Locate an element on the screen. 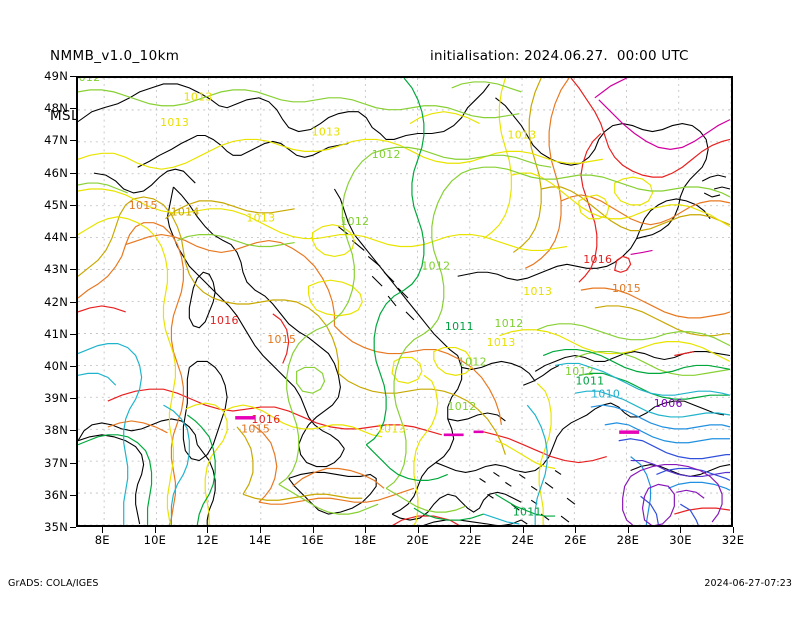 The height and width of the screenshot is (618, 800). x-axis-label: 28E is located at coordinates (628, 540).